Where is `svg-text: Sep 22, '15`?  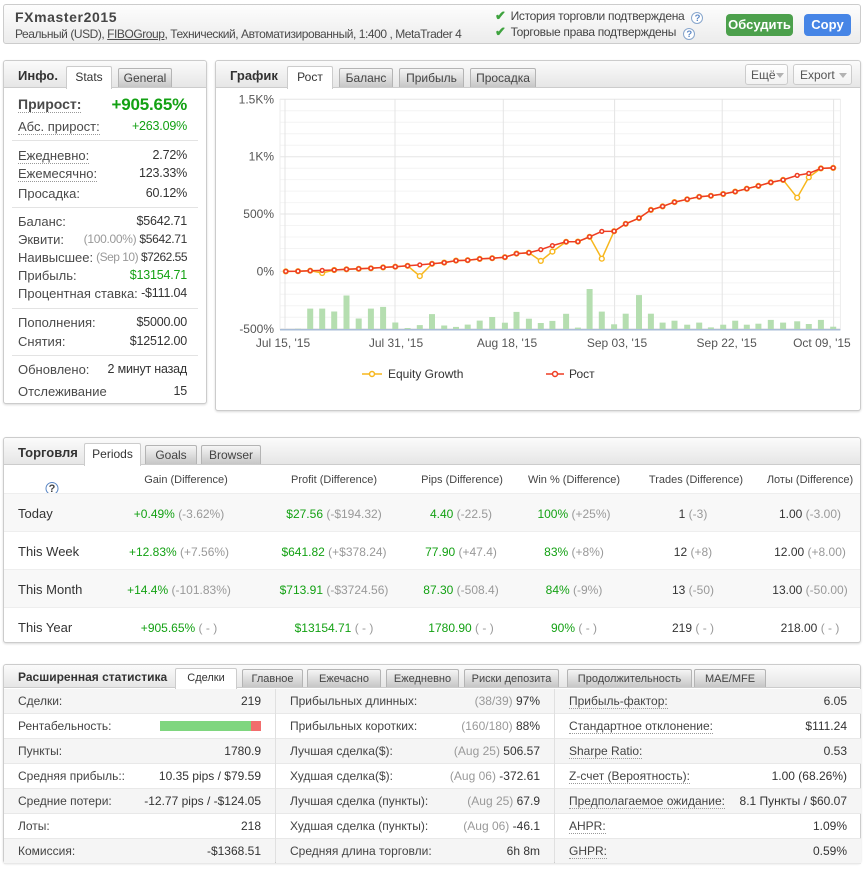
svg-text: Sep 22, '15 is located at coordinates (727, 343).